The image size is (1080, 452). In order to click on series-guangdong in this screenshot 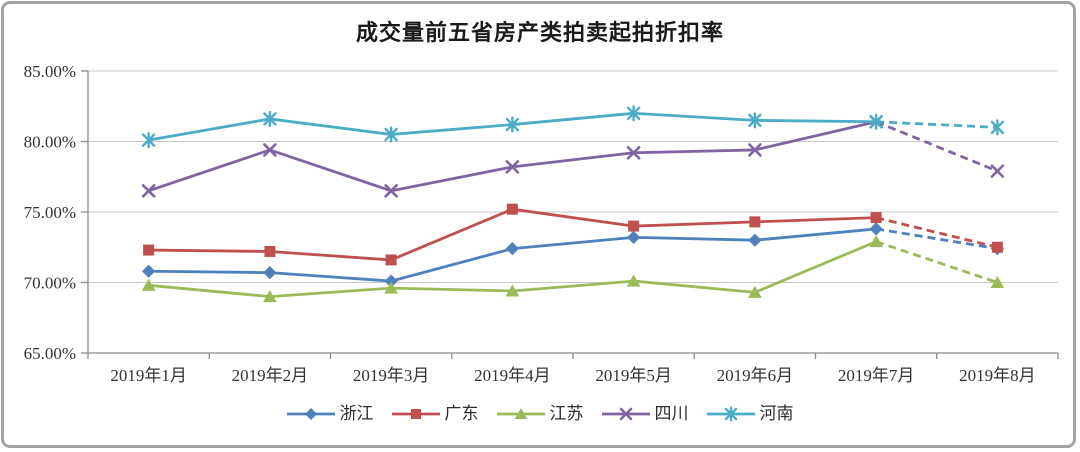, I will do `click(573, 234)`.